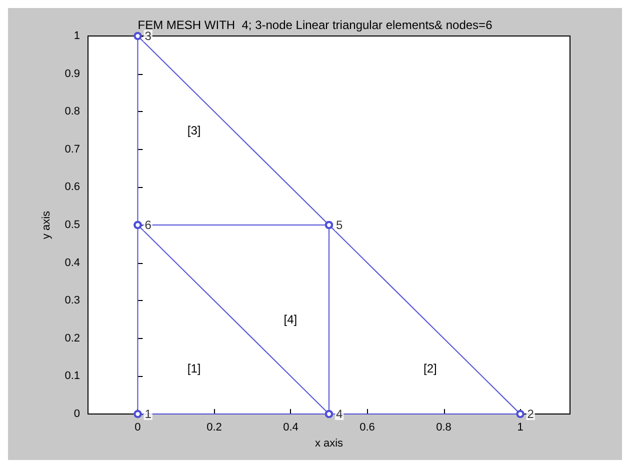 Image resolution: width=630 pixels, height=468 pixels. What do you see at coordinates (339, 414) in the screenshot?
I see `annotation: 4` at bounding box center [339, 414].